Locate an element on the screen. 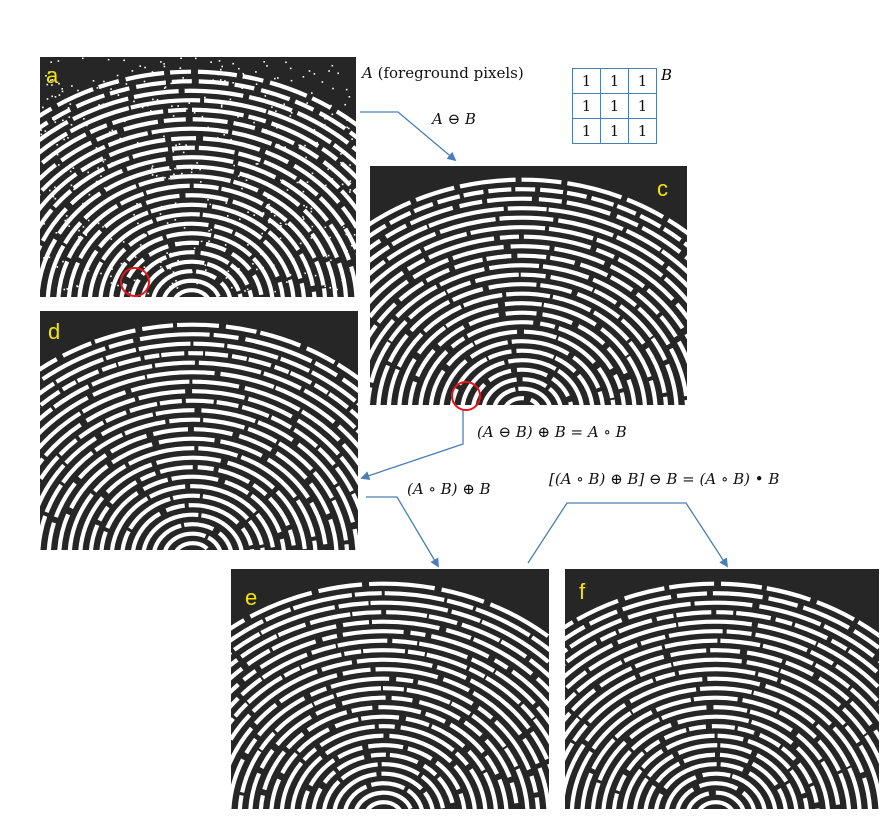 This screenshot has height=830, width=885. arrow-c-to-d is located at coordinates (412, 444).